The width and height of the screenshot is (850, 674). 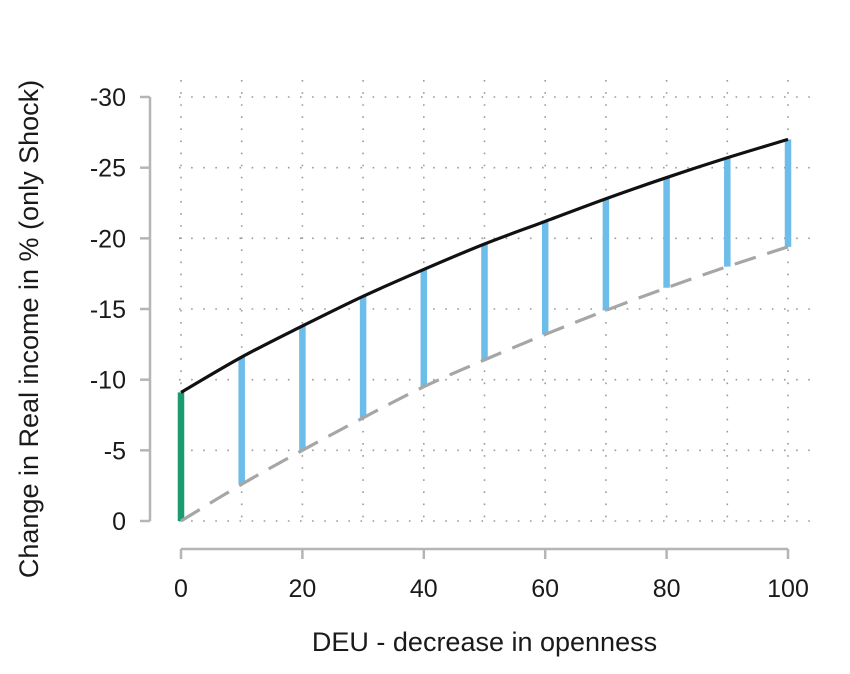 I want to click on y-tick-label: -30, so click(x=108, y=98).